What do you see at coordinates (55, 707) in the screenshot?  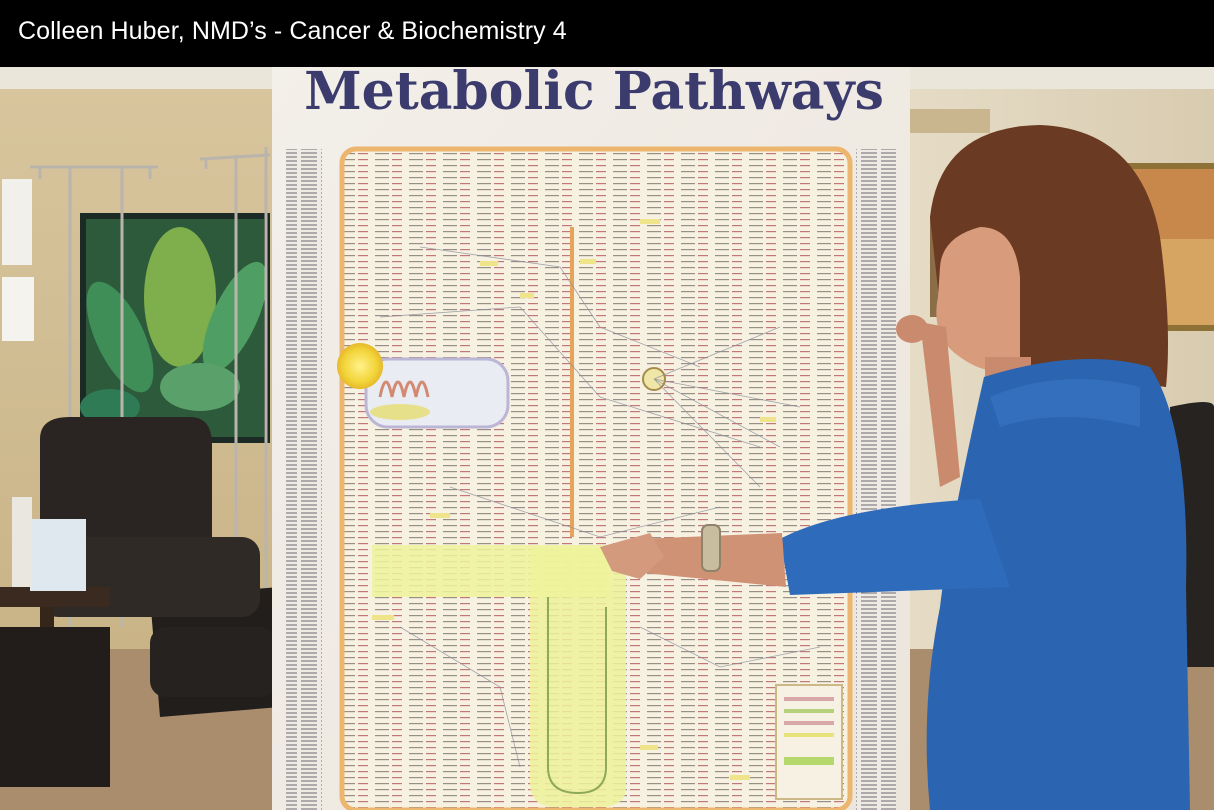 I see `chair-left-front` at bounding box center [55, 707].